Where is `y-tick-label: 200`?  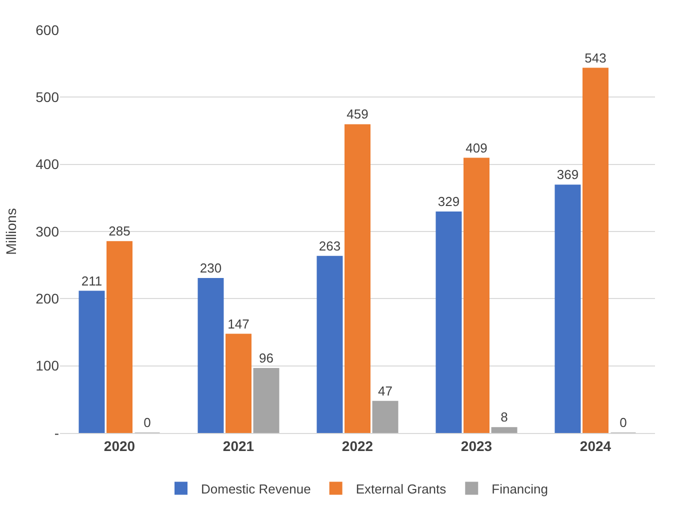 y-tick-label: 200 is located at coordinates (48, 298).